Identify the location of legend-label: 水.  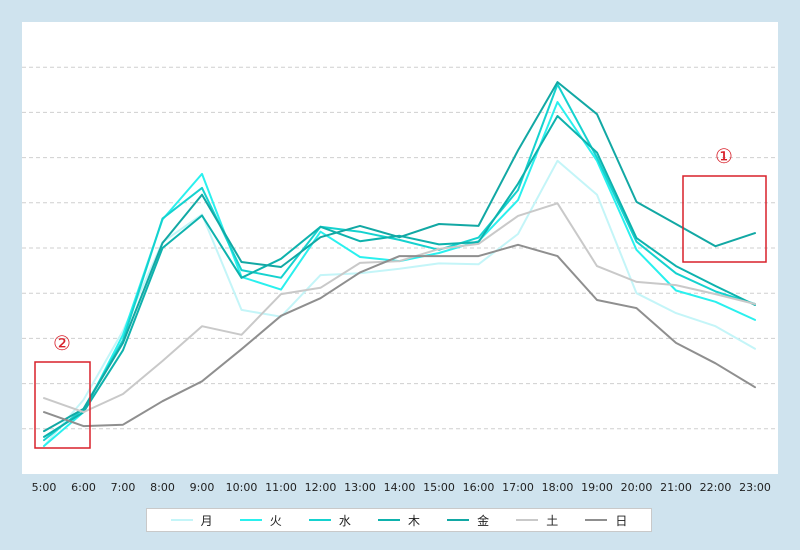
(344, 520).